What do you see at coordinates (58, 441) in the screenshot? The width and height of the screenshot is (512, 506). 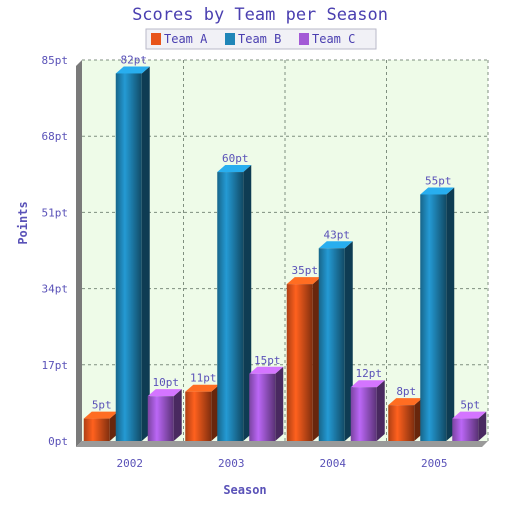 I see `y-tick-label: 0pt` at bounding box center [58, 441].